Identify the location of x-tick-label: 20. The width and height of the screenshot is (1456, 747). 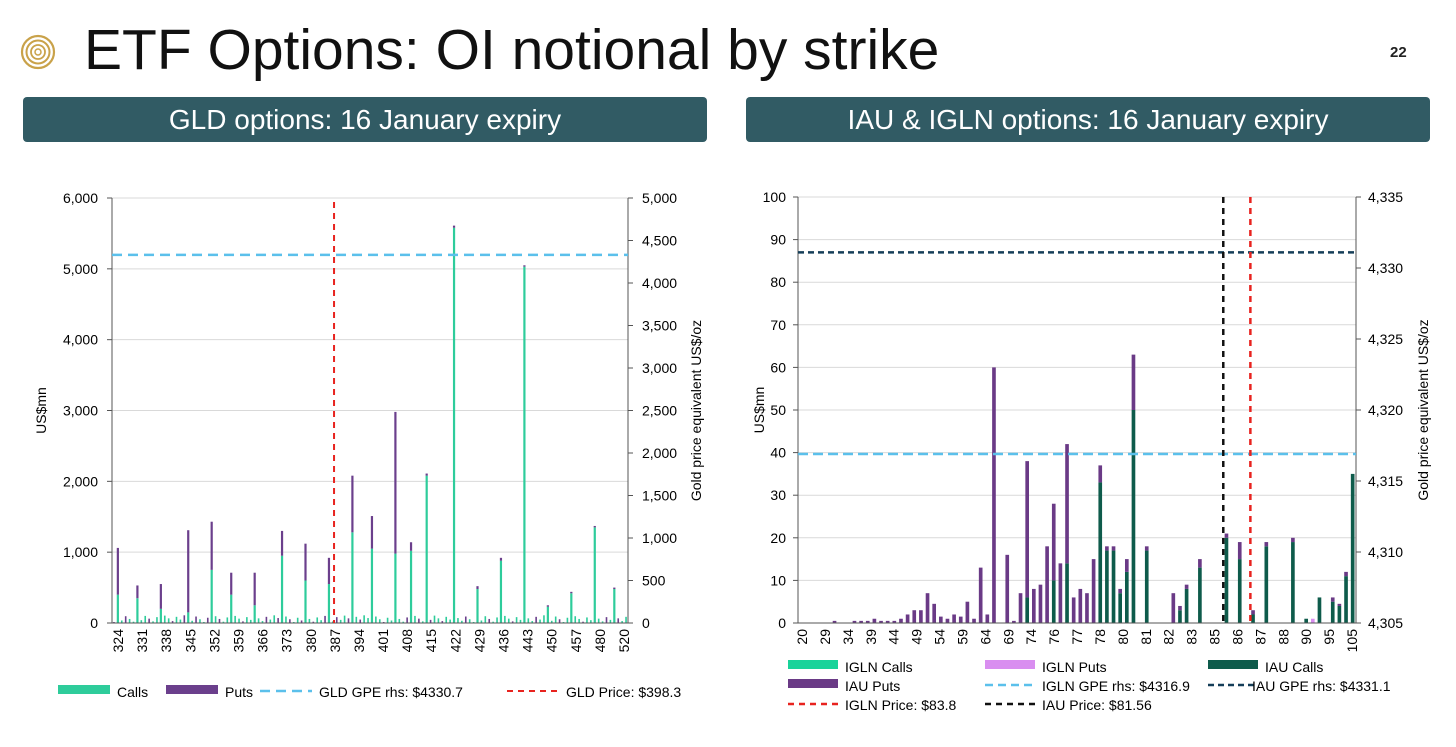
(802, 637).